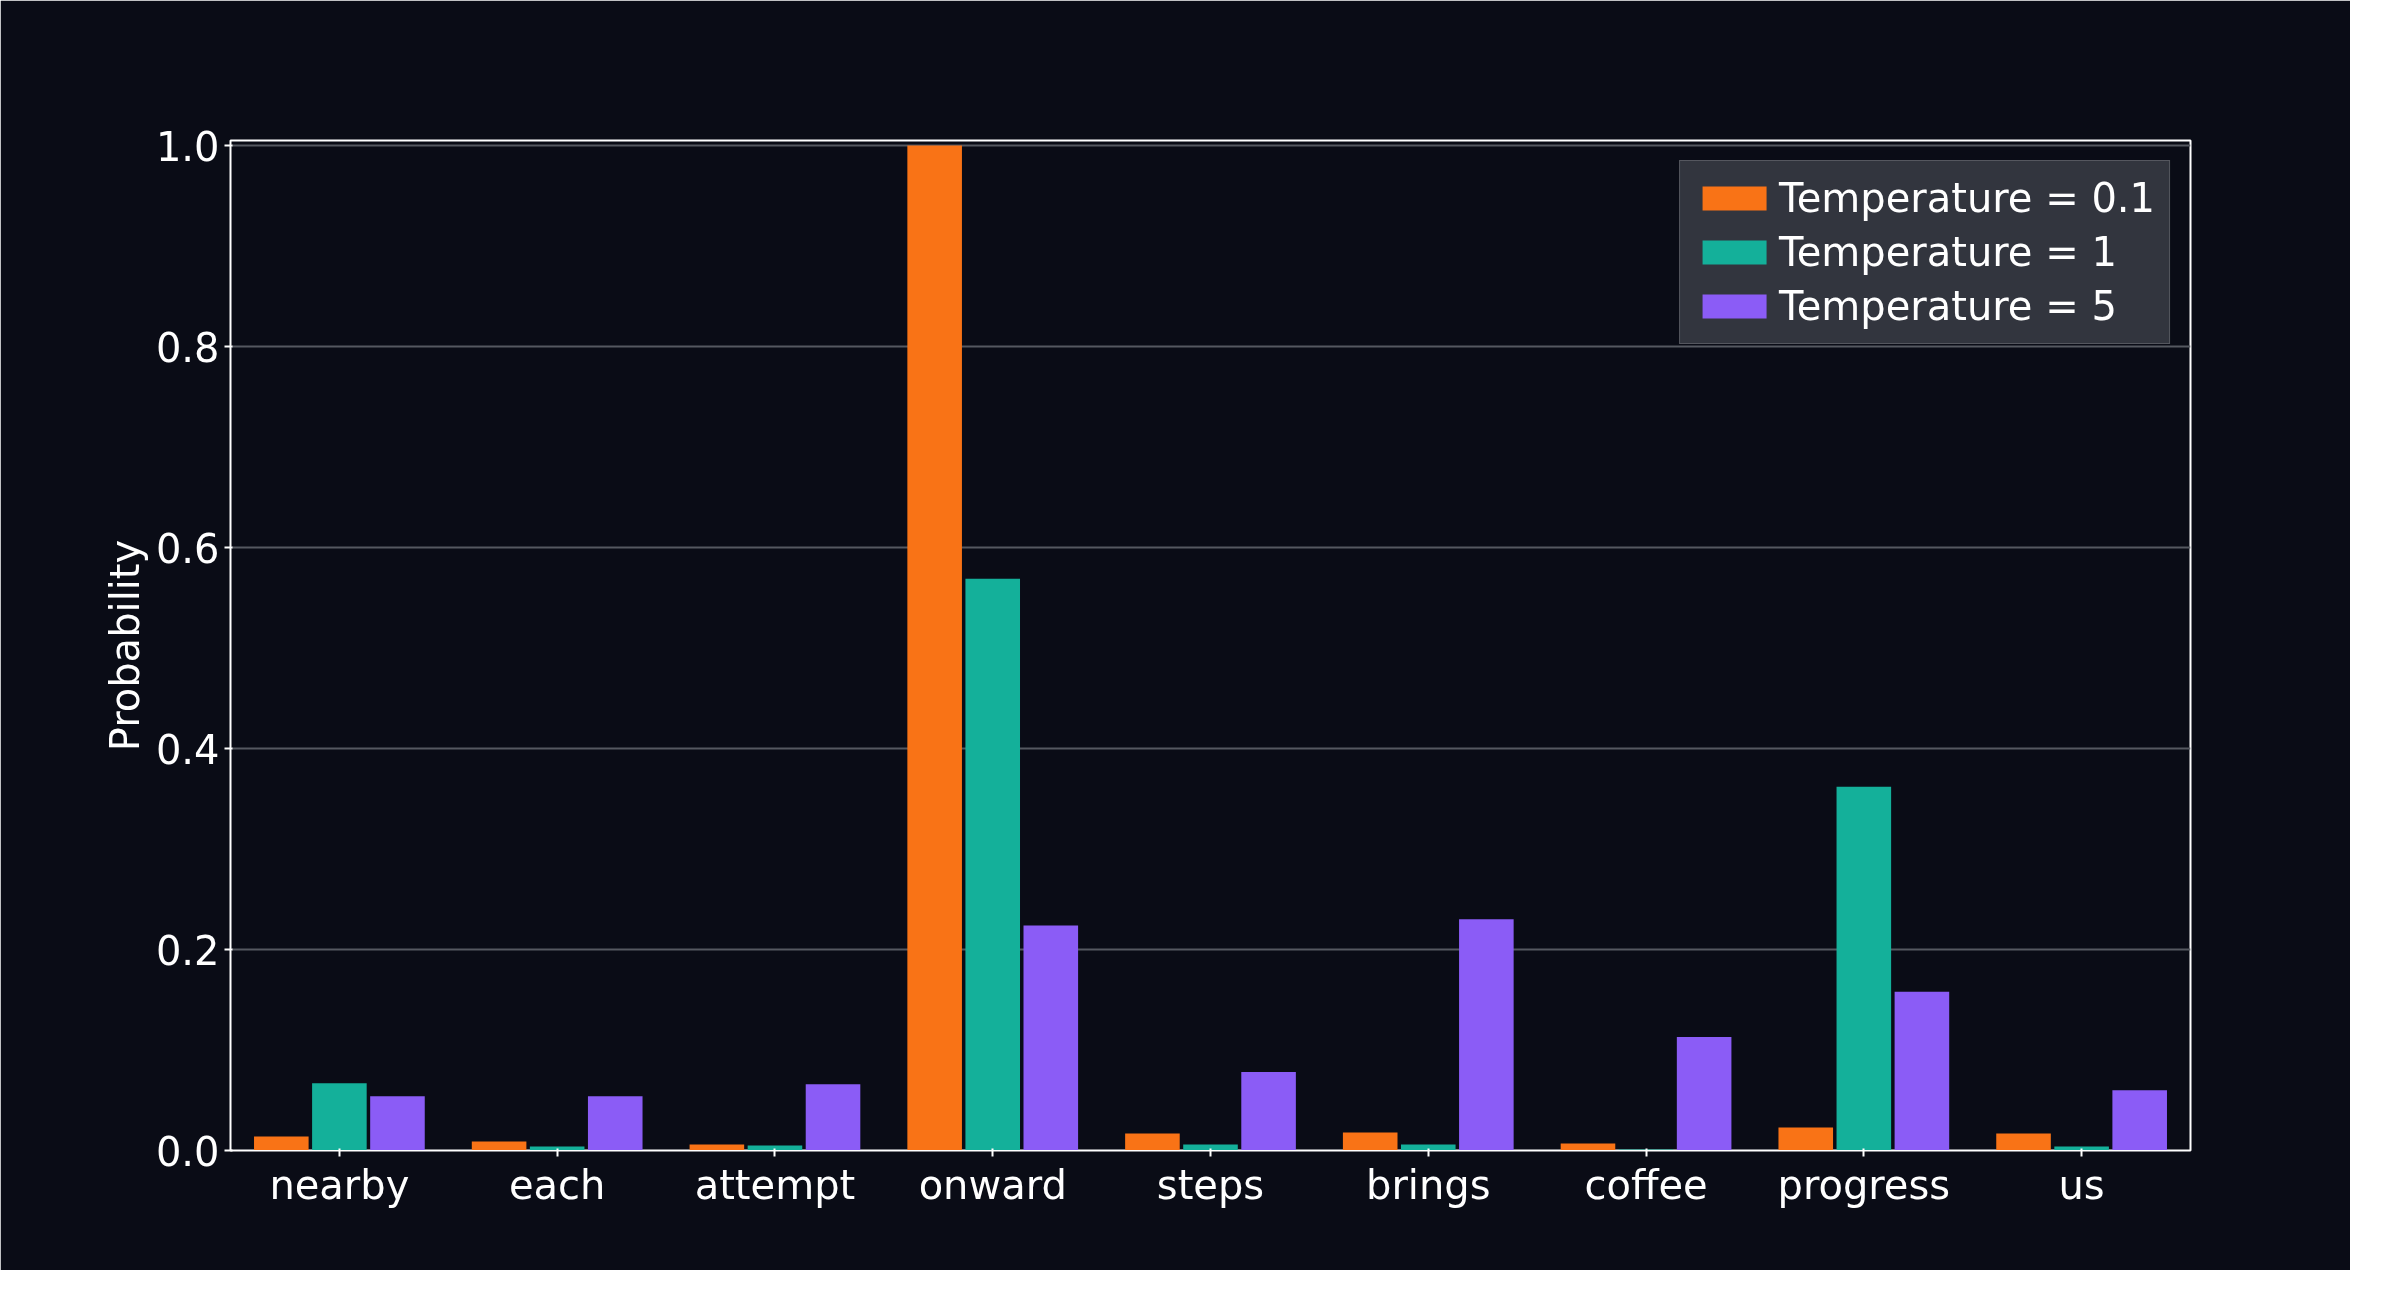 Image resolution: width=2400 pixels, height=1309 pixels. Describe the element at coordinates (2081, 1184) in the screenshot. I see `x-tick-label: us` at that location.